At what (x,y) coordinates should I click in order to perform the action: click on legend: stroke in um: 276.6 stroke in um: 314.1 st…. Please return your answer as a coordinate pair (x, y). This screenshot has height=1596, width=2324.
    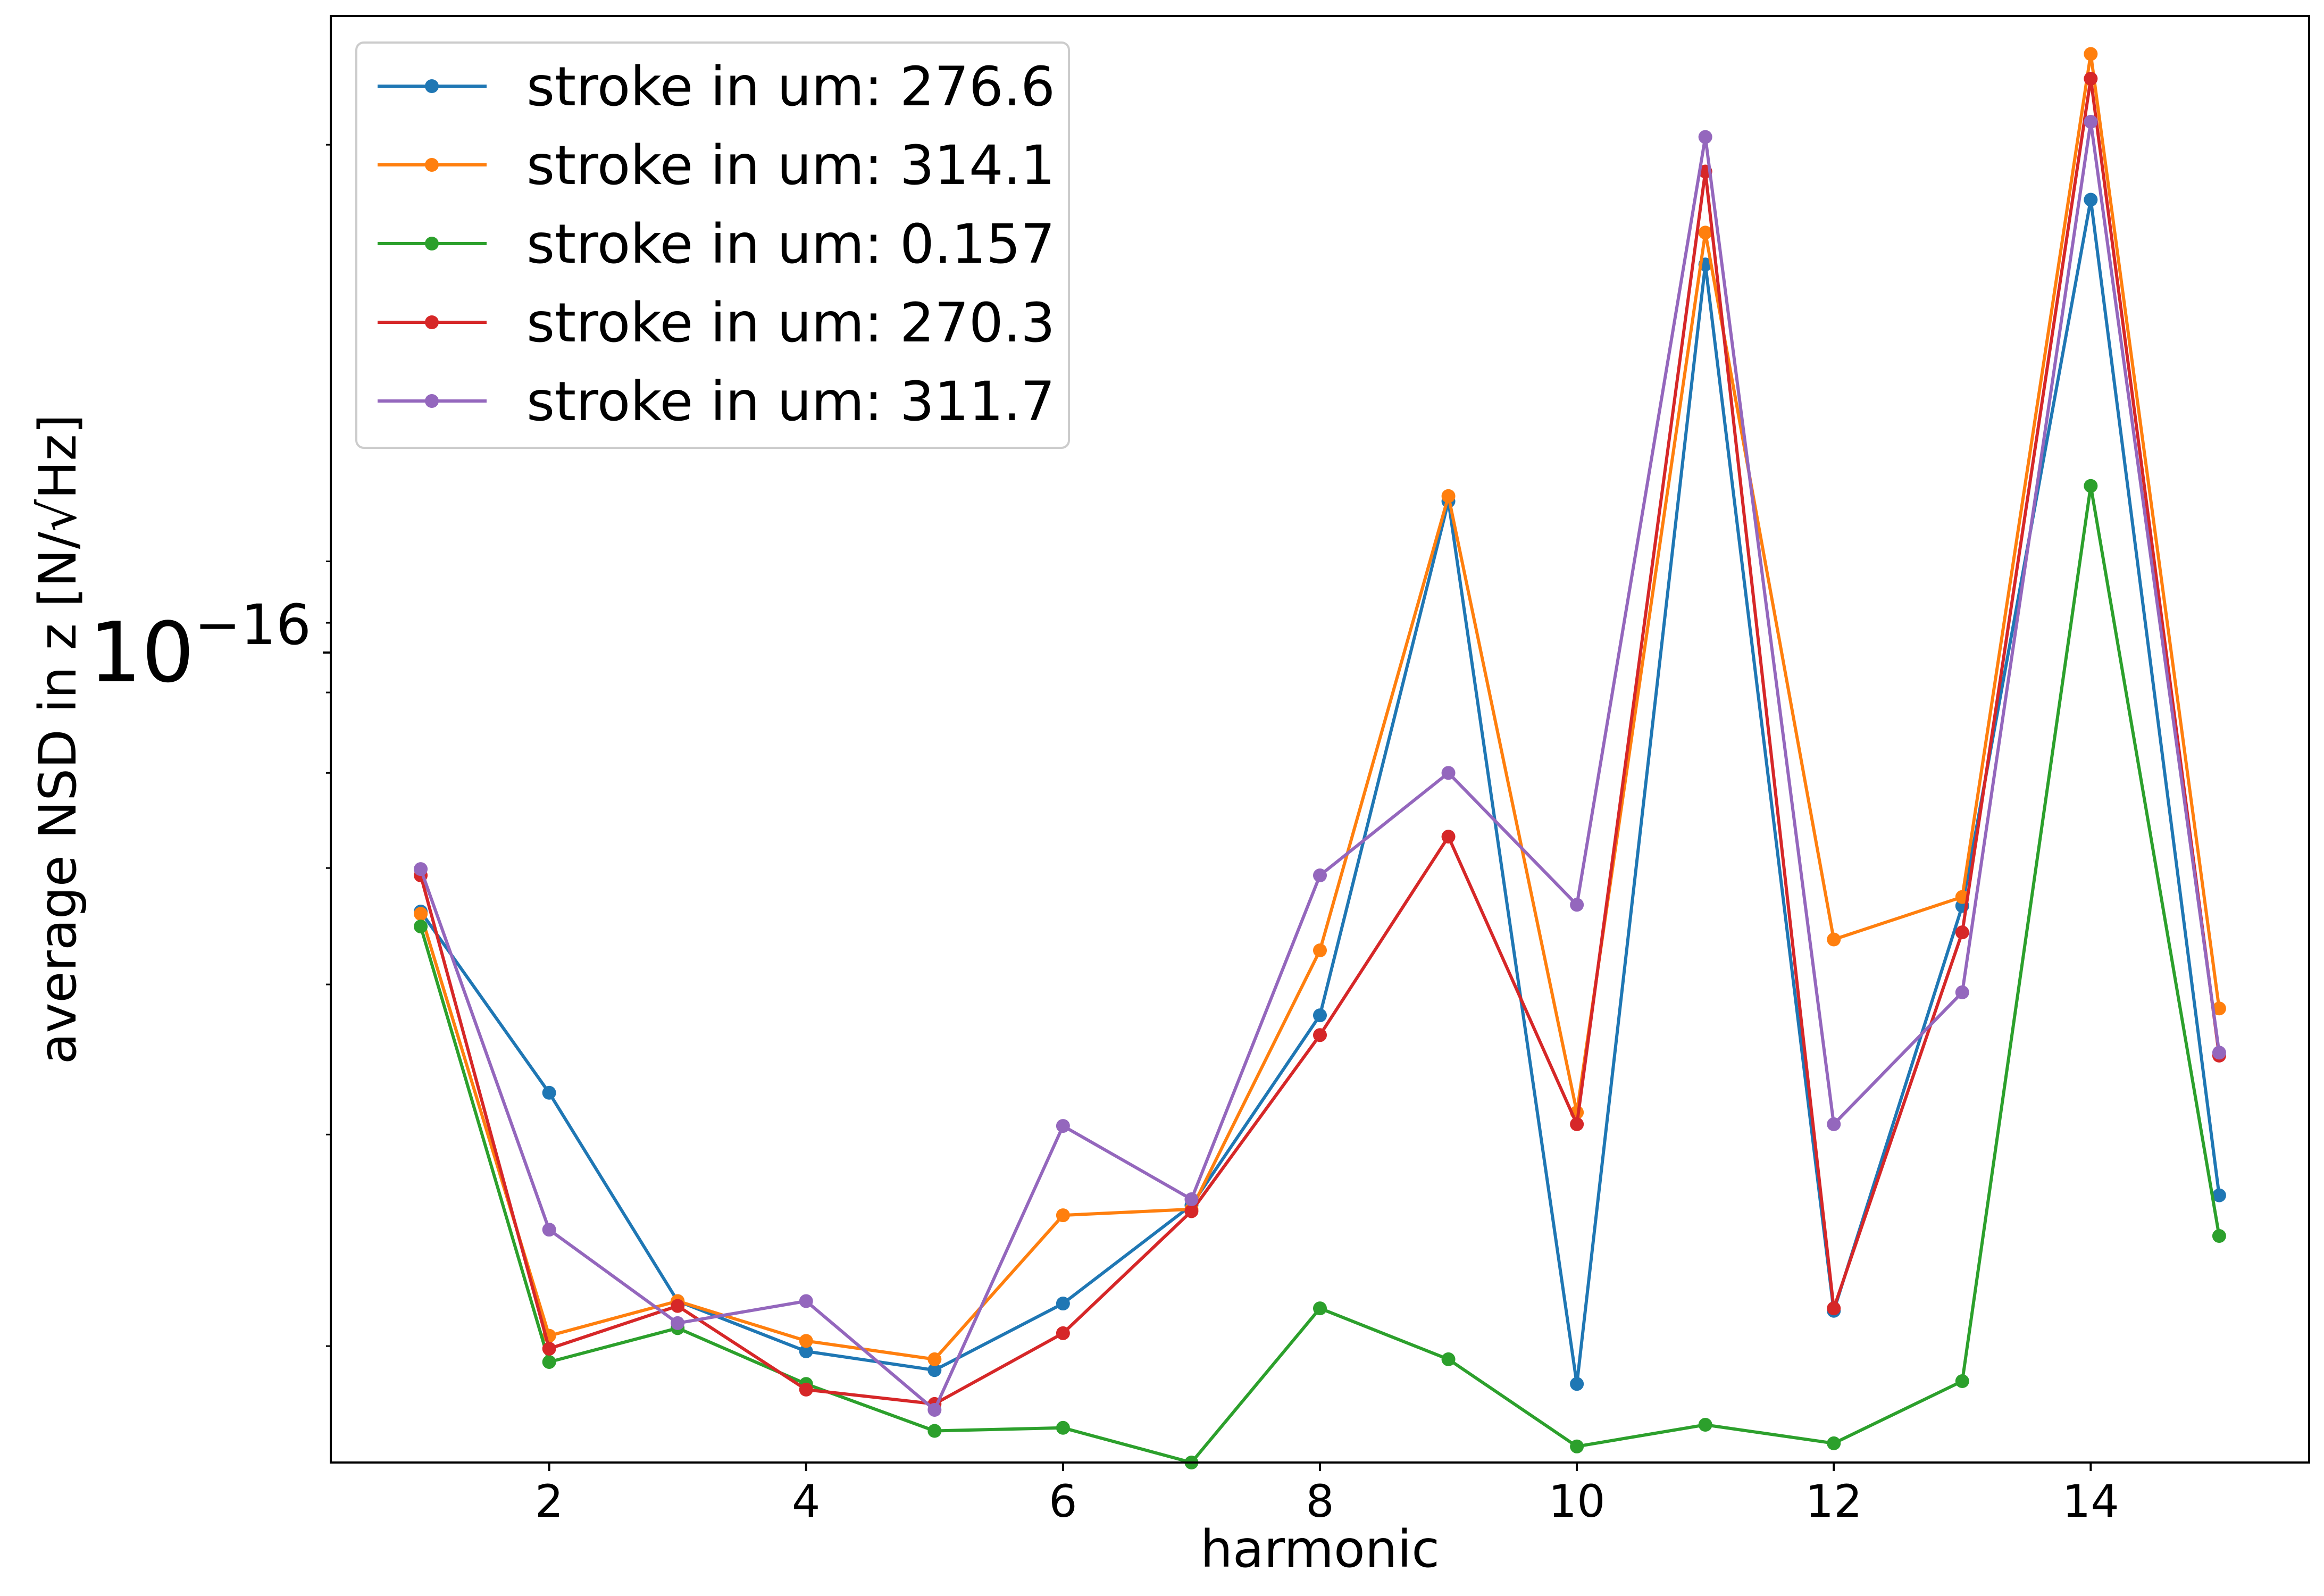
    Looking at the image, I should click on (712, 245).